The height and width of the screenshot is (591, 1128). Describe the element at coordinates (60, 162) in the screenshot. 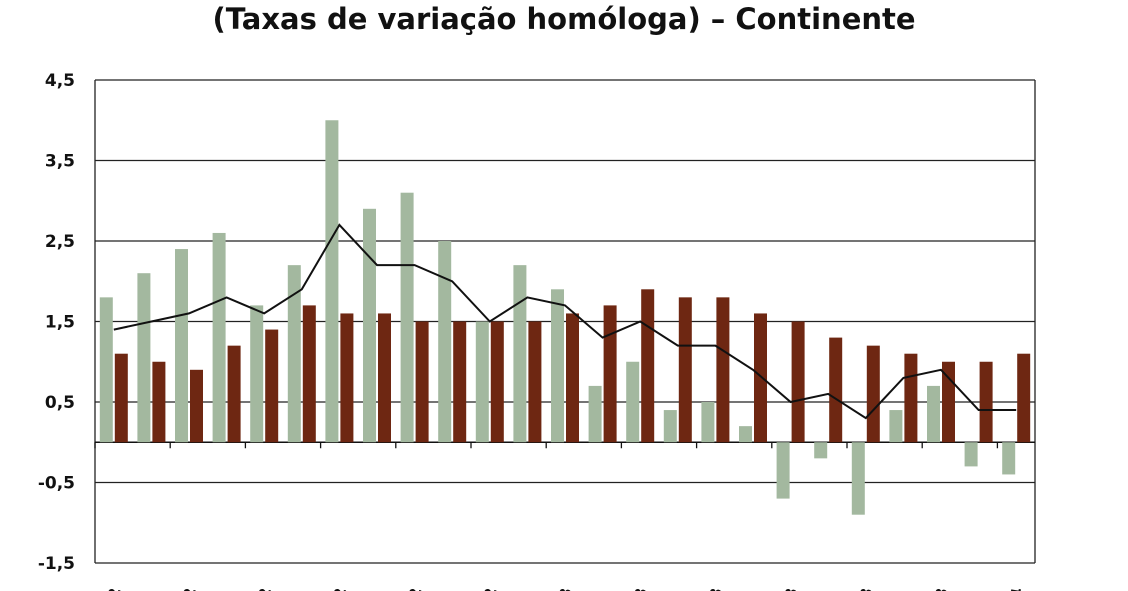

I see `y-tick-label: 3,5` at that location.